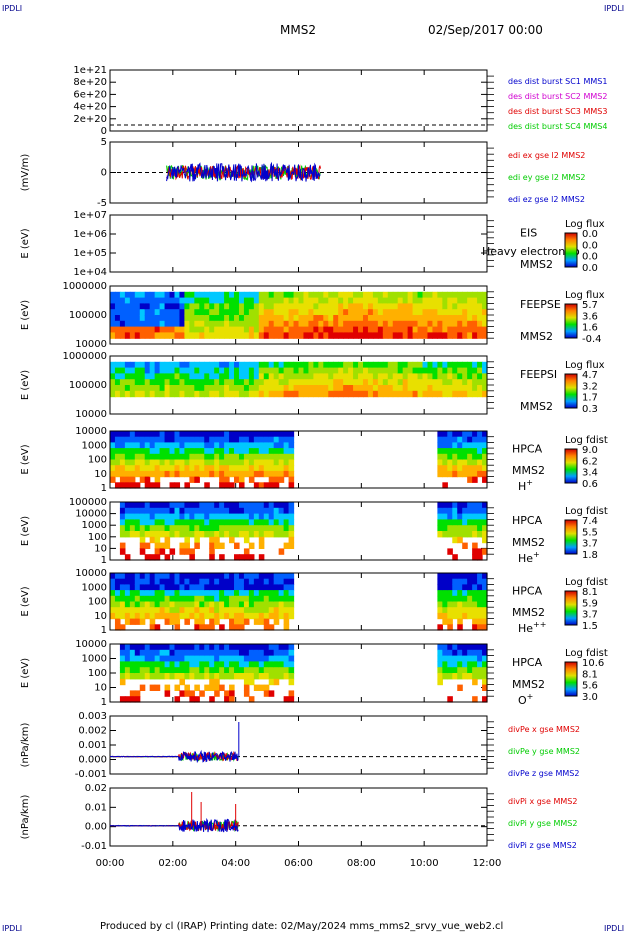  What do you see at coordinates (590, 544) in the screenshot?
I see `colorbar-value: 3.7` at bounding box center [590, 544].